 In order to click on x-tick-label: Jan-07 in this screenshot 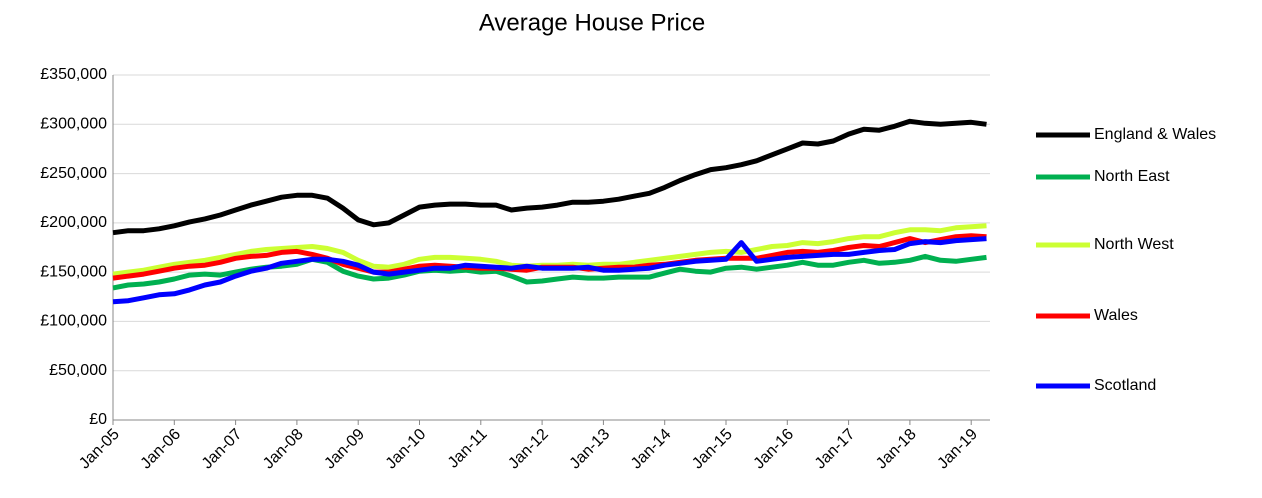, I will do `click(222, 449)`.